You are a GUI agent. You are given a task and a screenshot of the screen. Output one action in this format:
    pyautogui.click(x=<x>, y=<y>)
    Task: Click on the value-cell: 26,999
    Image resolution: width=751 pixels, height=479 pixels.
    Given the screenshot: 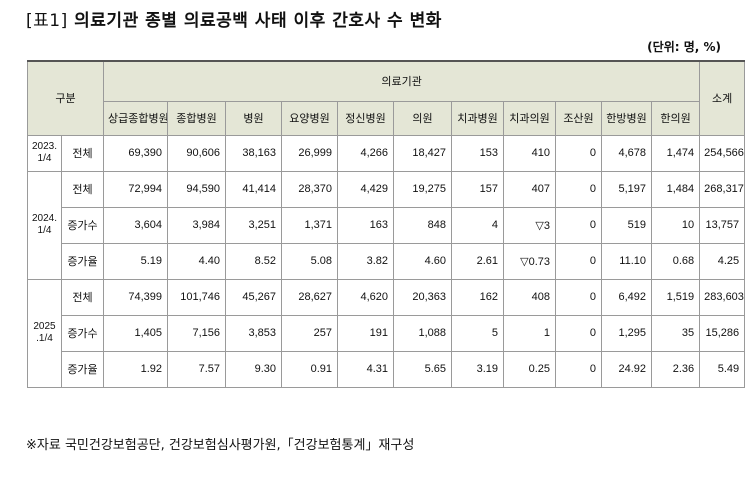 What is the action you would take?
    pyautogui.click(x=309, y=153)
    